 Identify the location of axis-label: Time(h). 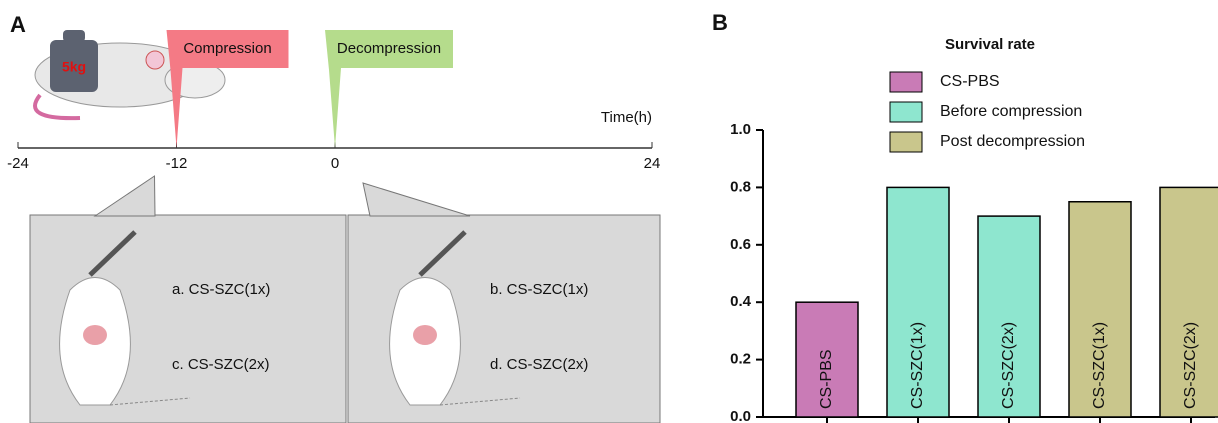
(626, 117).